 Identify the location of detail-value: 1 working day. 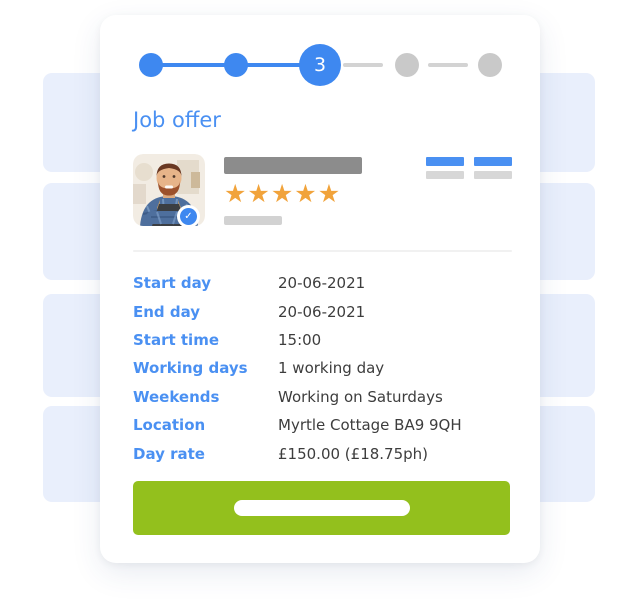
(331, 368).